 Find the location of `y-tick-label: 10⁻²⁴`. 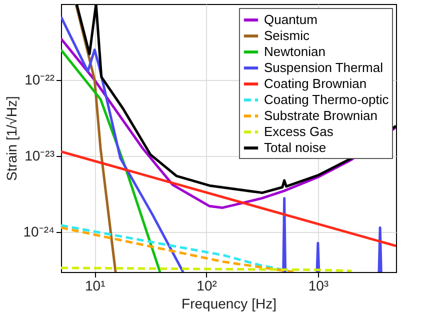

y-tick-label: 10⁻²⁴ is located at coordinates (38, 232).